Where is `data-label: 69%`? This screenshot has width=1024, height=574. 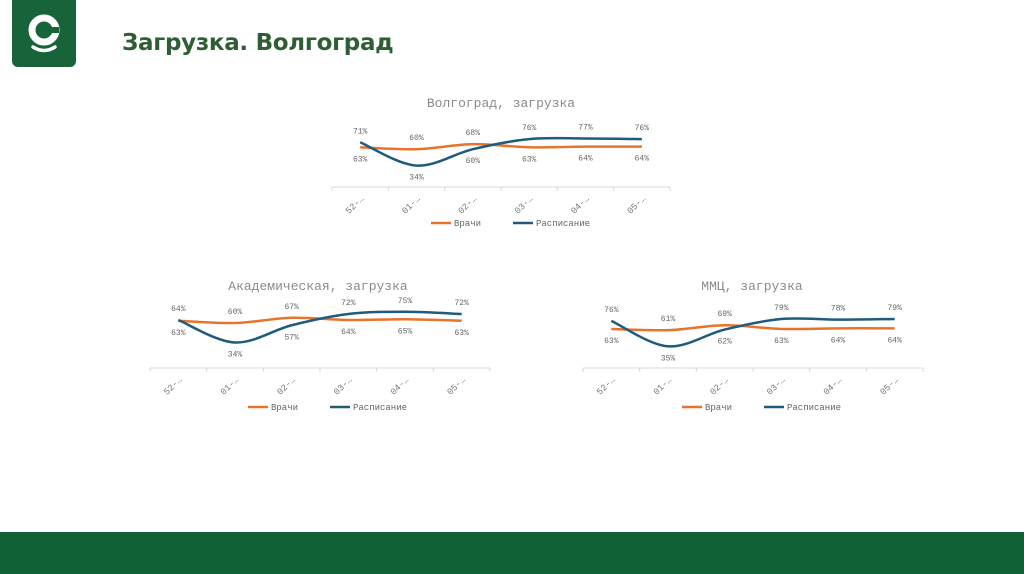 data-label: 69% is located at coordinates (724, 314).